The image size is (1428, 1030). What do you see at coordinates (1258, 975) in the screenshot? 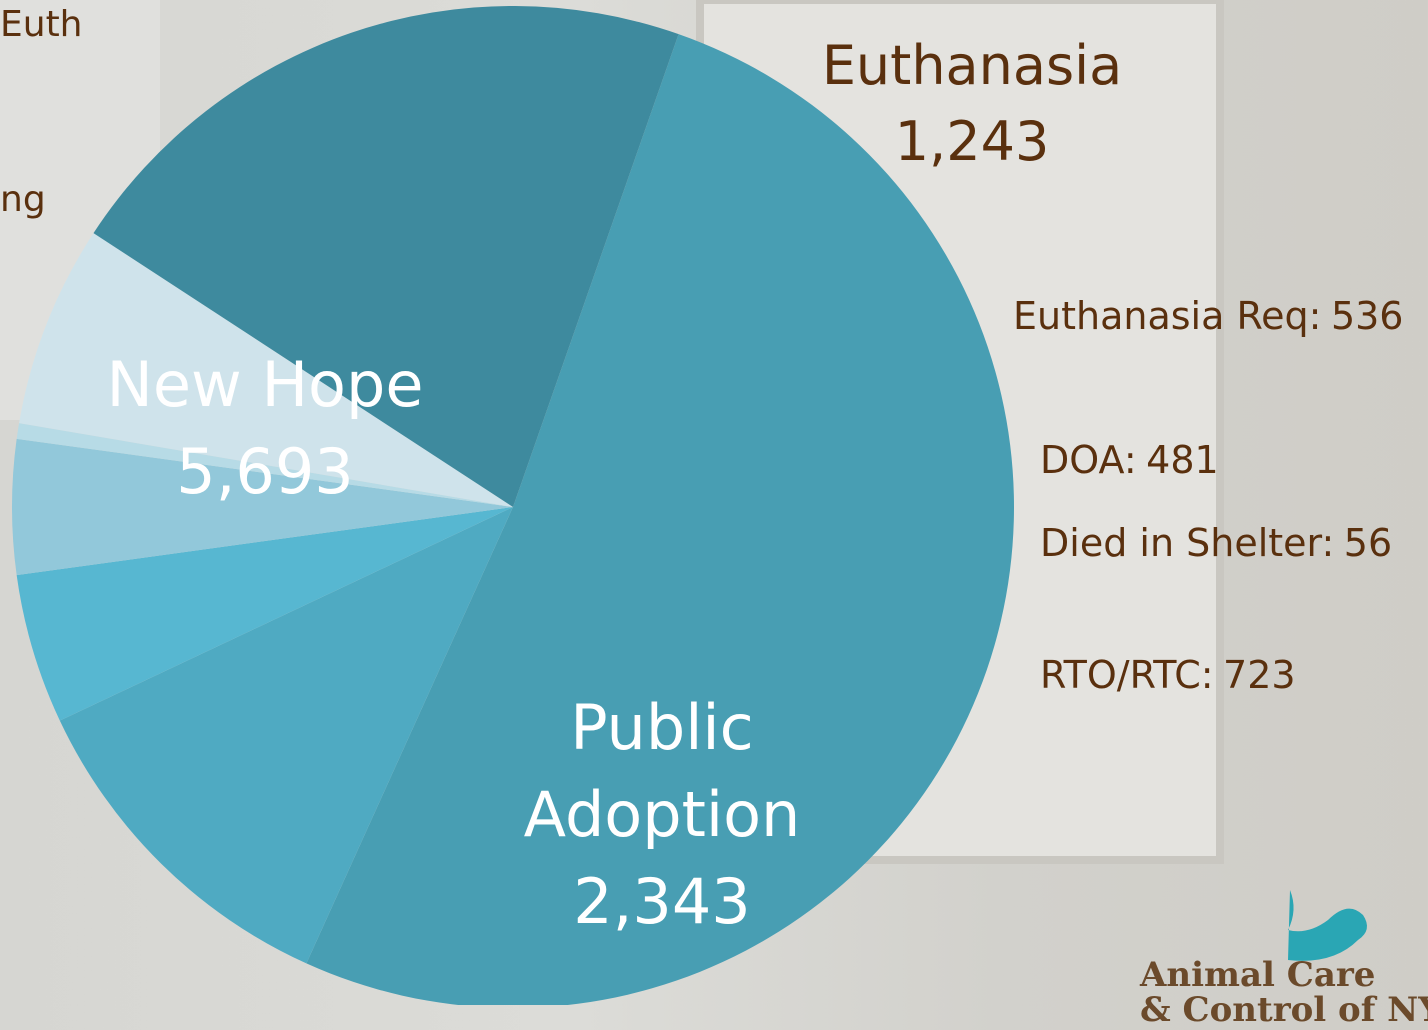
I see `logo-text: Animal Care` at bounding box center [1258, 975].